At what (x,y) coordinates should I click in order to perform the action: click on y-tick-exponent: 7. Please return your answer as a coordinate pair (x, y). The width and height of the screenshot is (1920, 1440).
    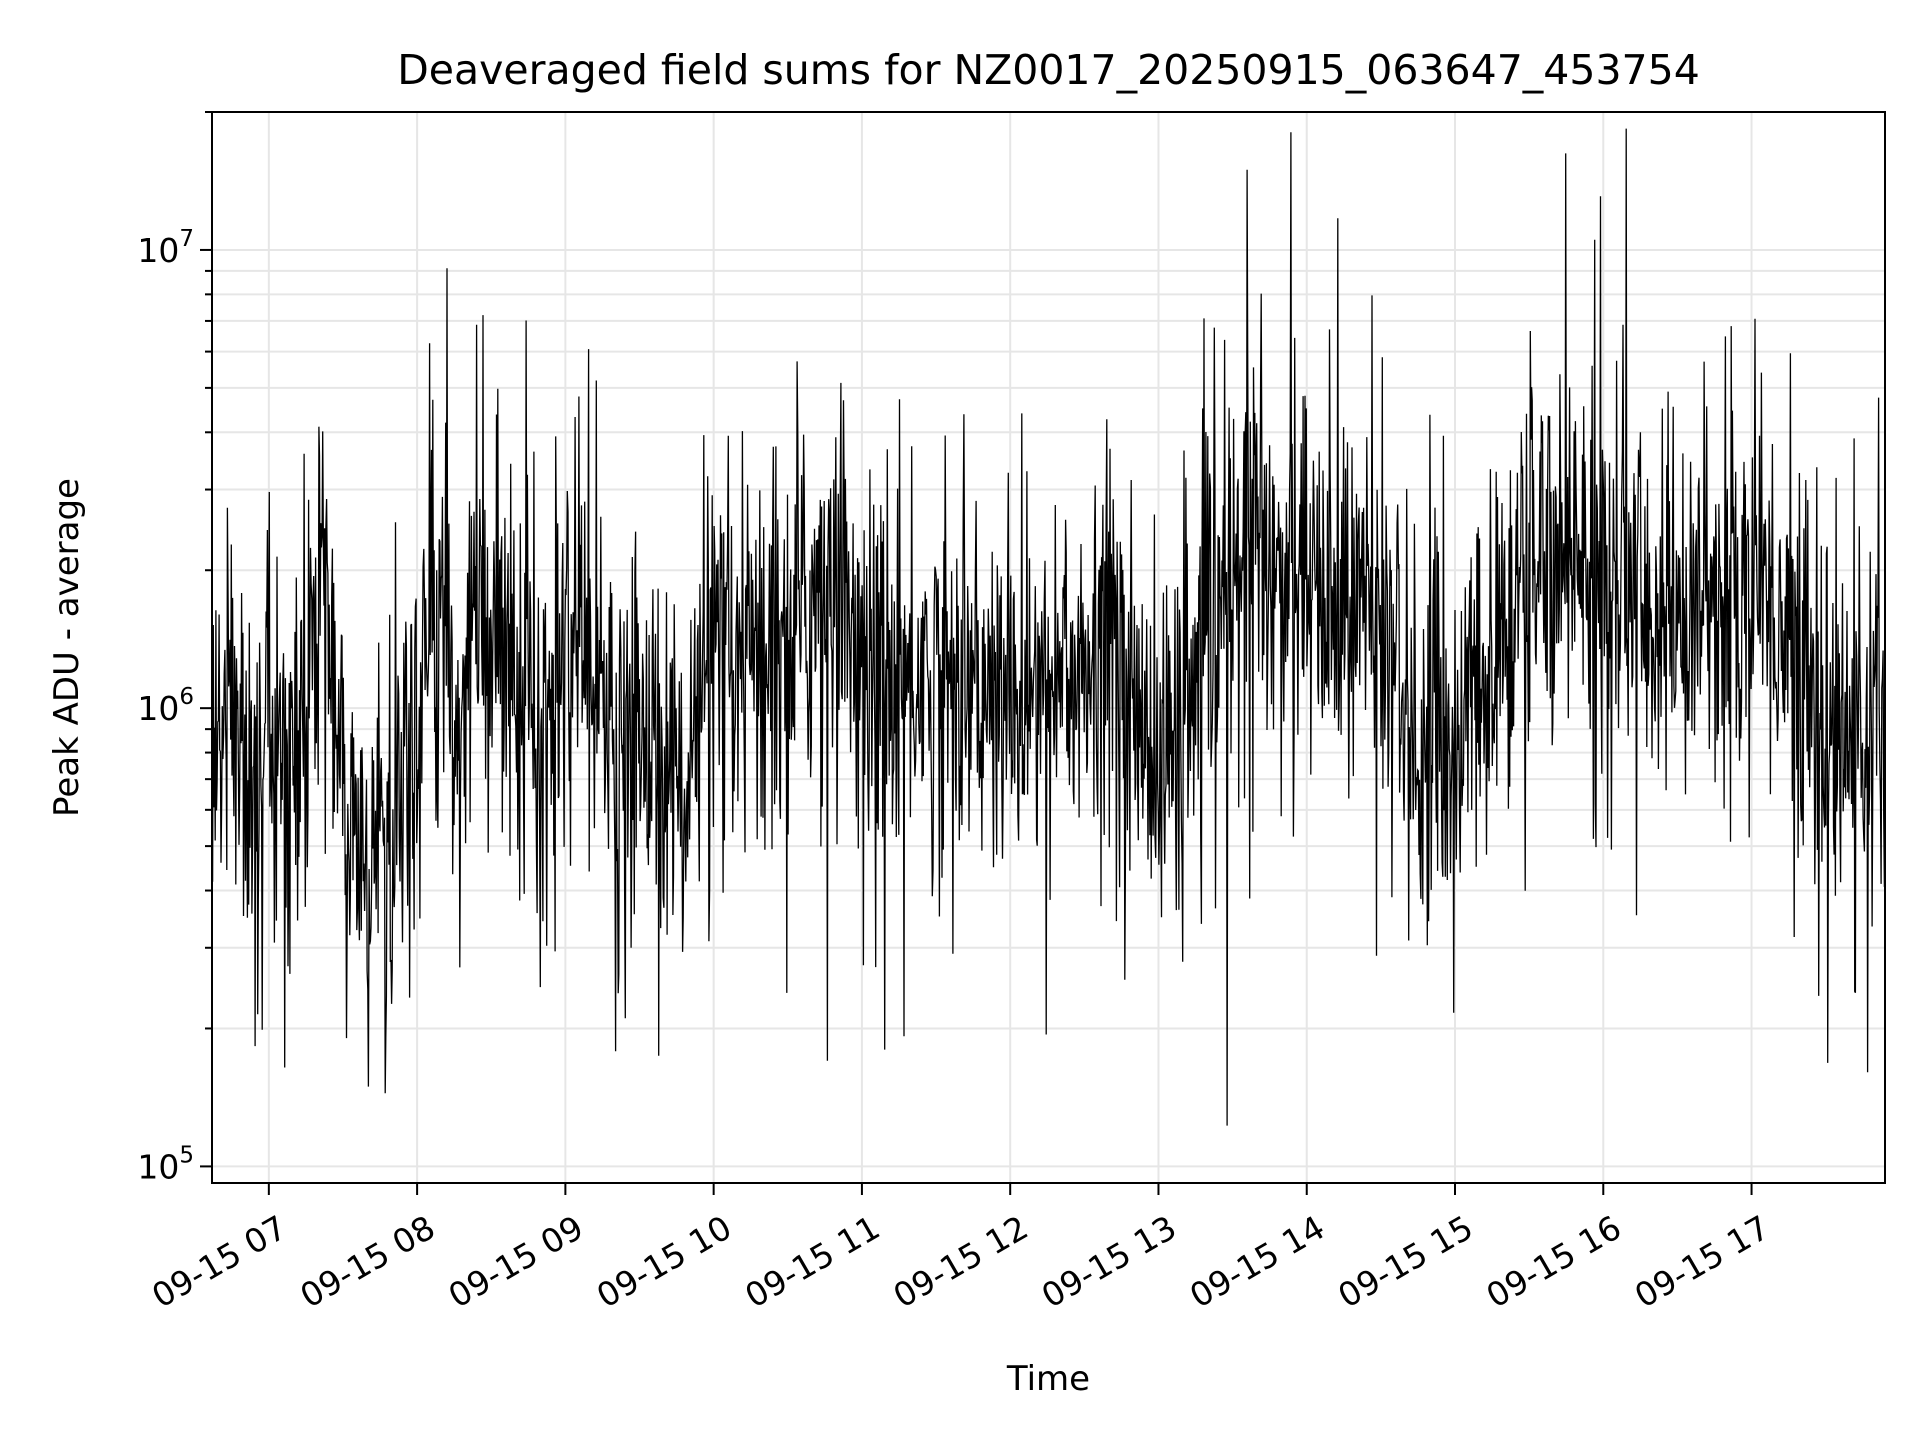
    Looking at the image, I should click on (186, 239).